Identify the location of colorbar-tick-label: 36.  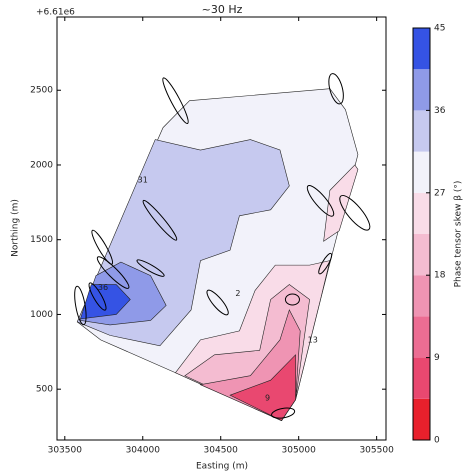
(440, 111).